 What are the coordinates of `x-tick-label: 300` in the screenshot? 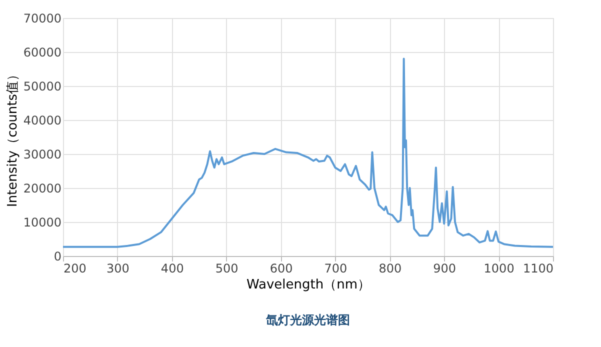 It's located at (118, 269).